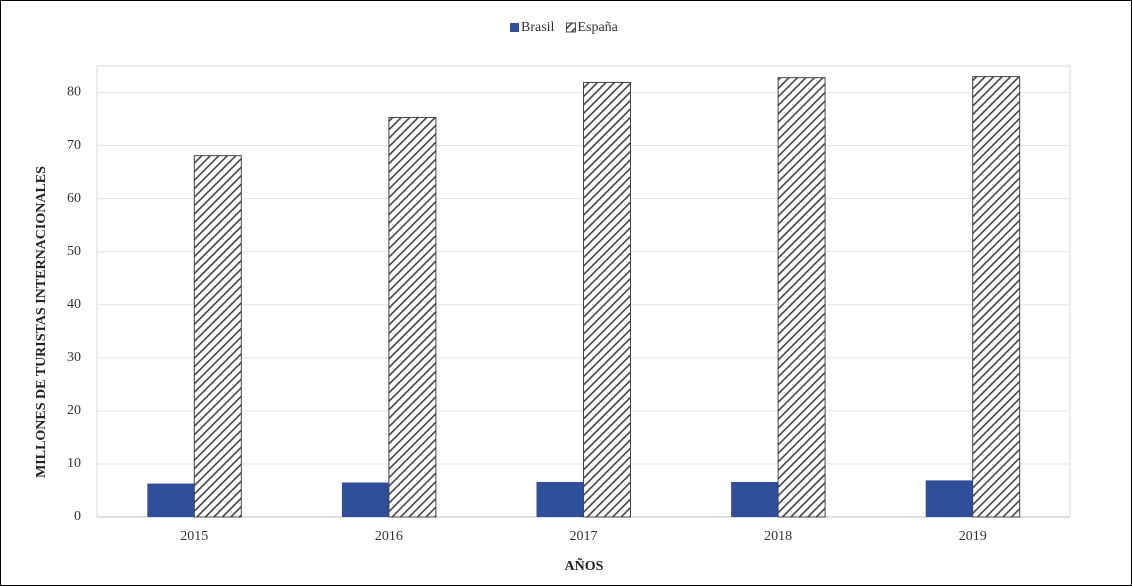 This screenshot has width=1132, height=586. I want to click on y-tick-label: 20, so click(74, 410).